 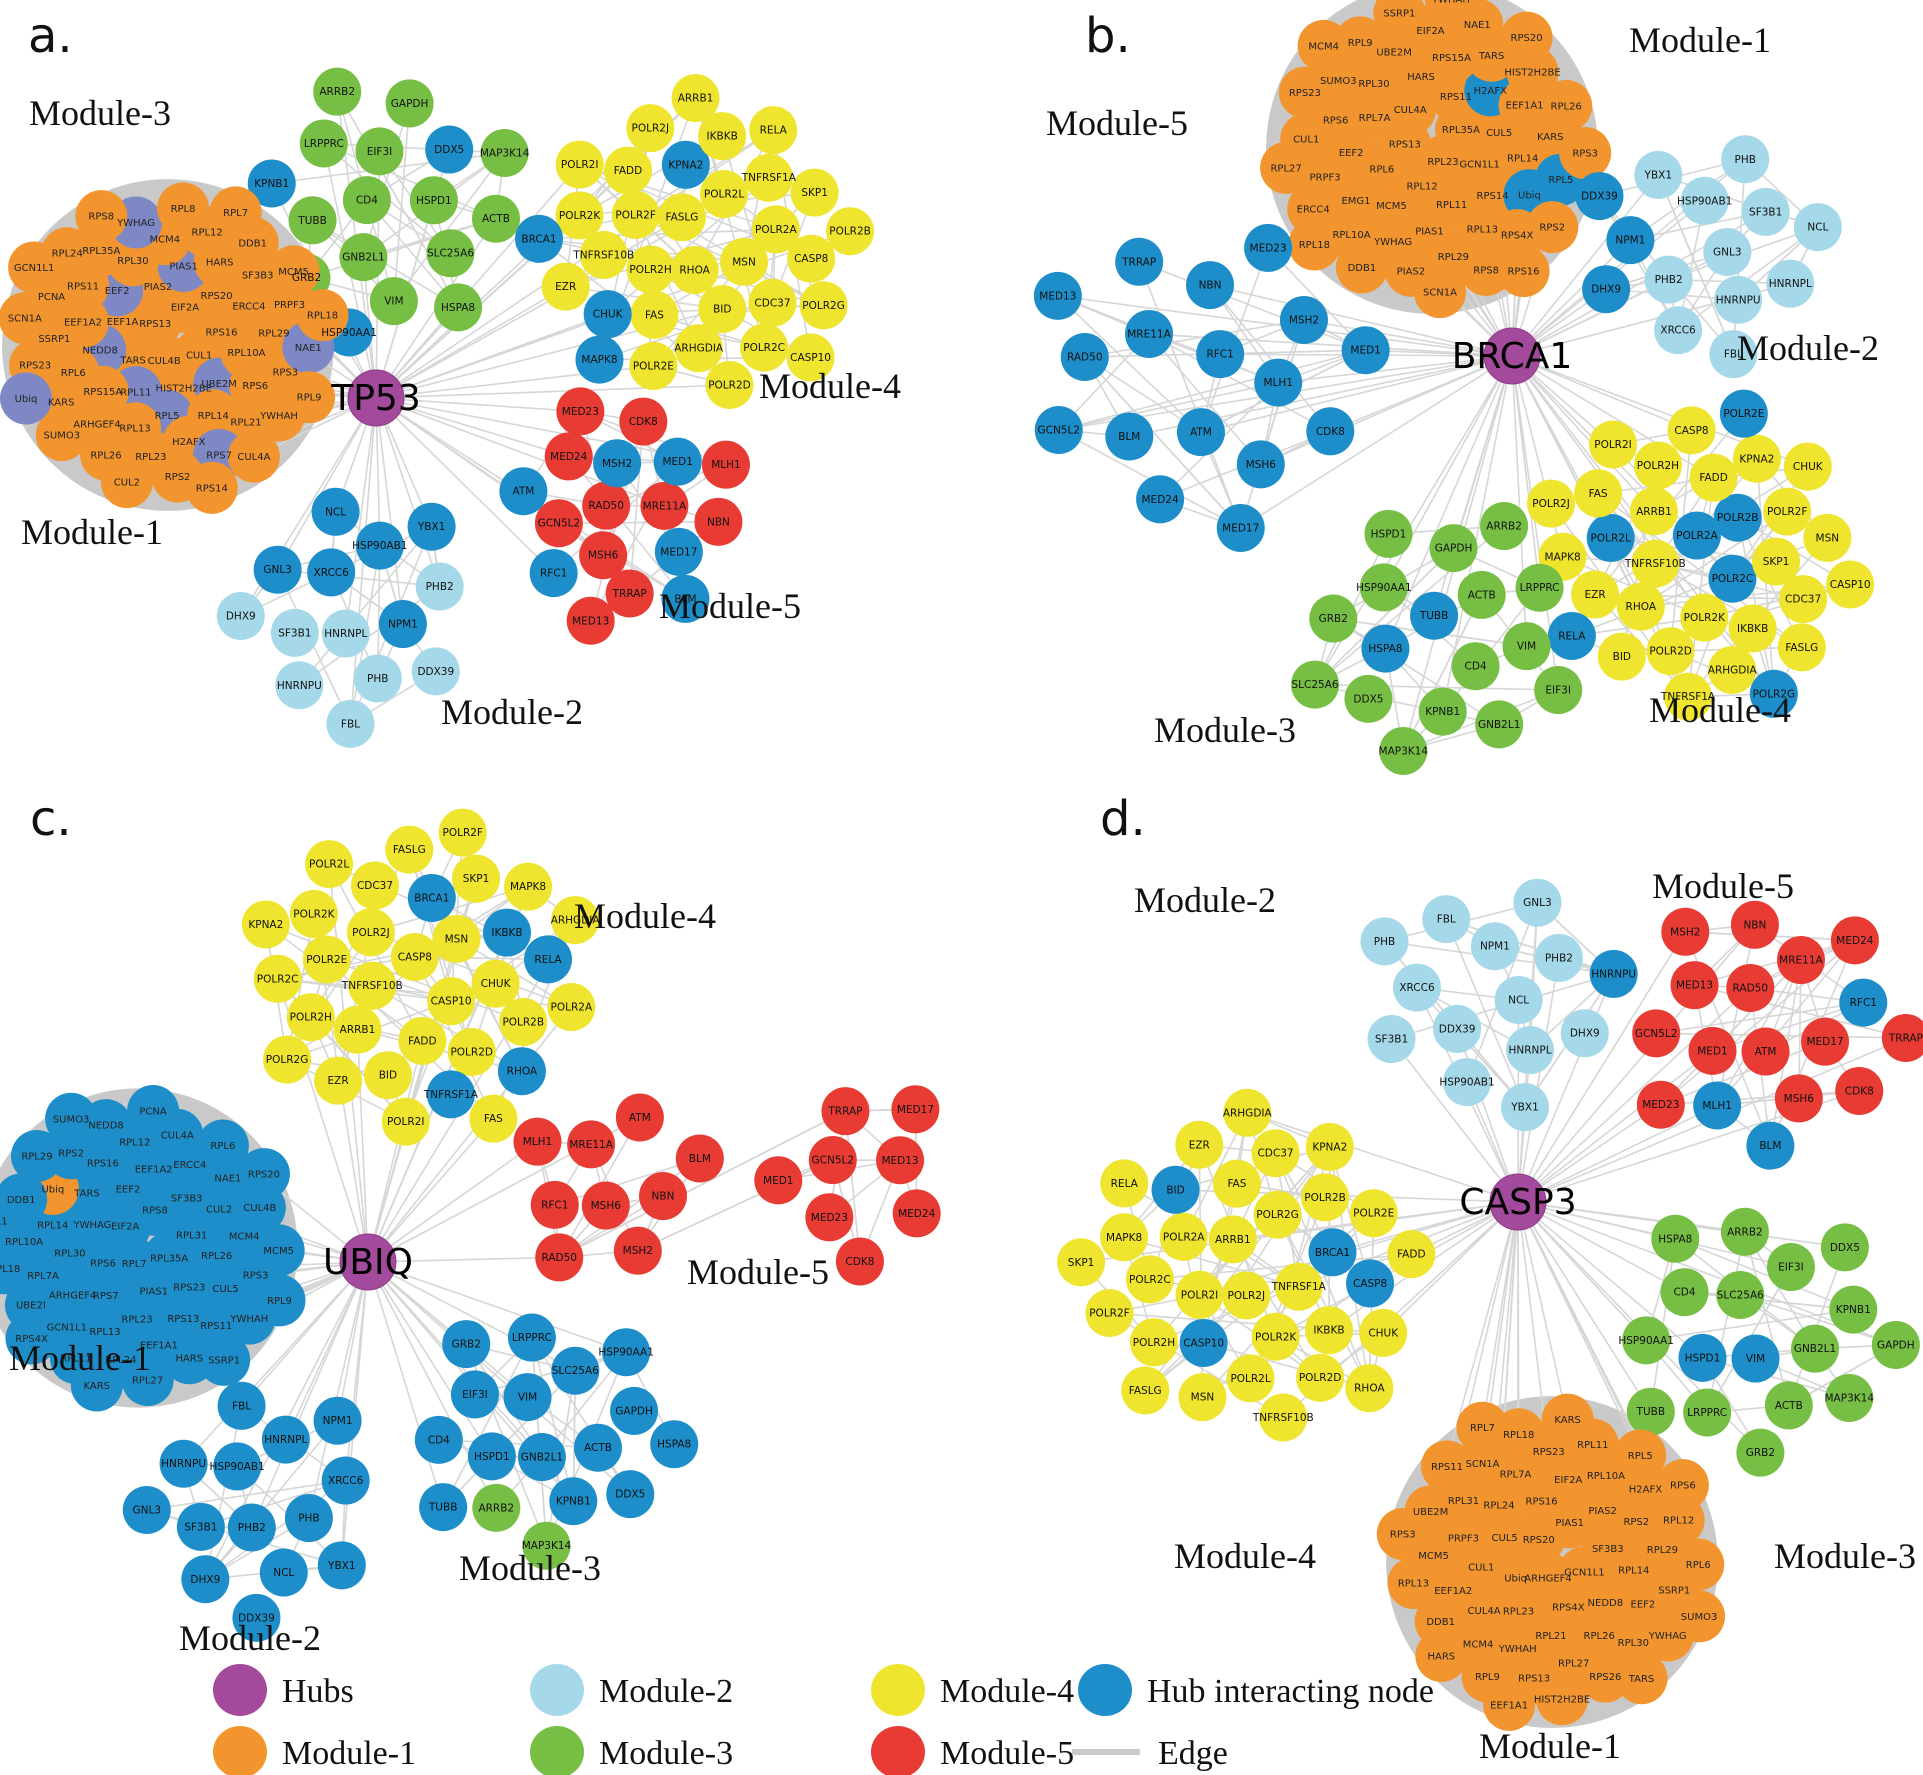 What do you see at coordinates (449, 149) in the screenshot?
I see `node-DDX5` at bounding box center [449, 149].